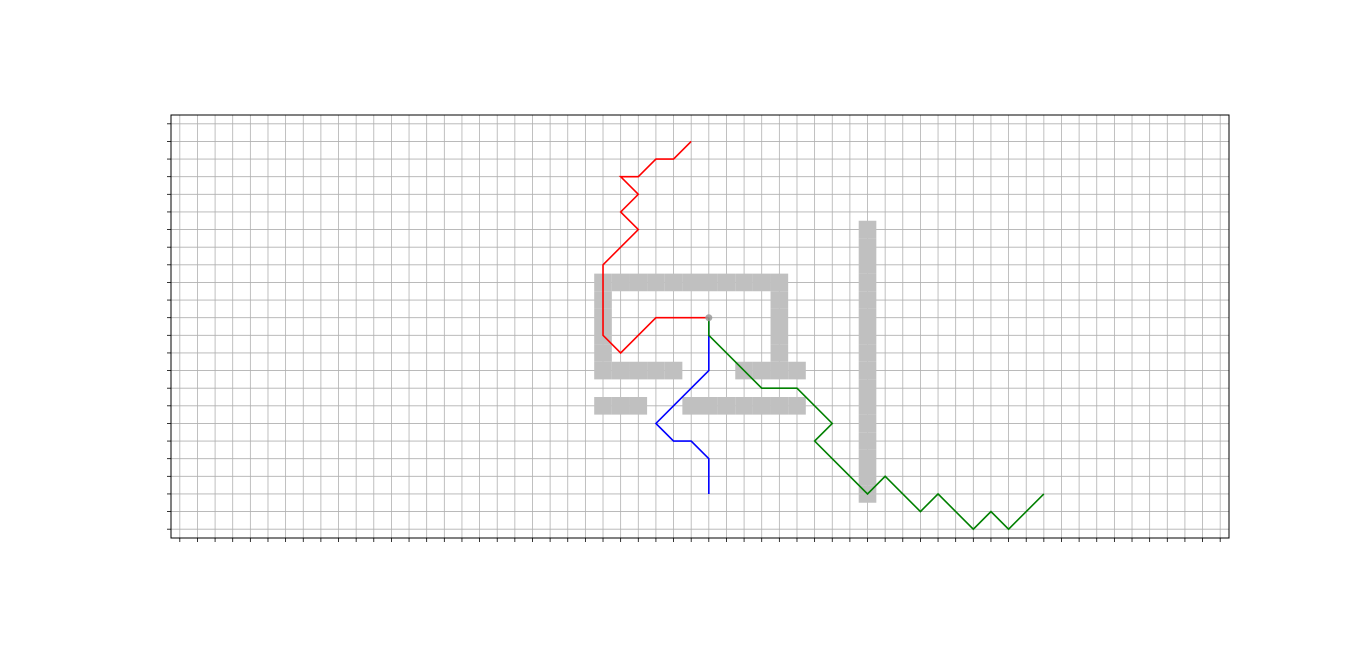 The height and width of the screenshot is (647, 1366). I want to click on start-marker-group, so click(709, 318).